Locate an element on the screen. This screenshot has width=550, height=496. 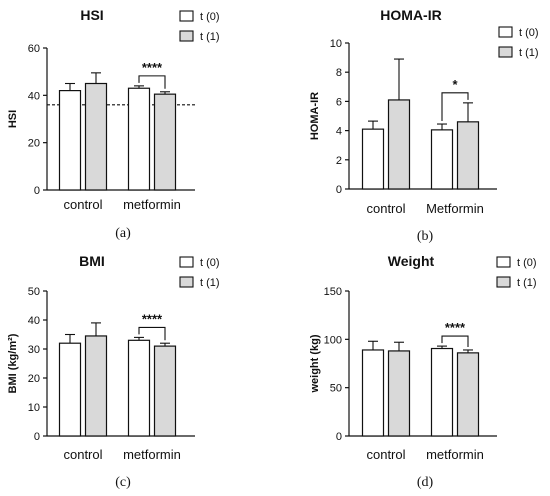
chart-title: Weight is located at coordinates (411, 261).